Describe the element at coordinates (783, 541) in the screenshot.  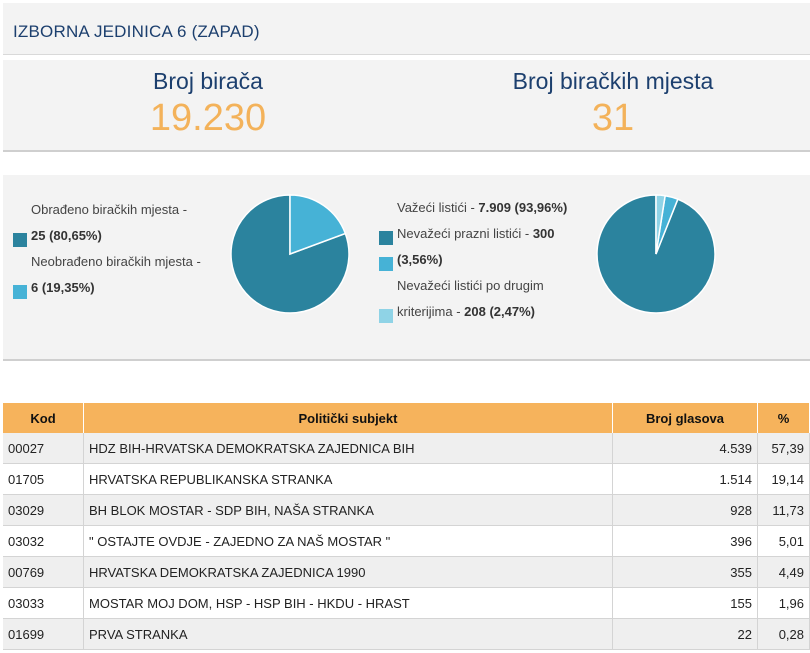
I see `cell-postotak: 5,01` at that location.